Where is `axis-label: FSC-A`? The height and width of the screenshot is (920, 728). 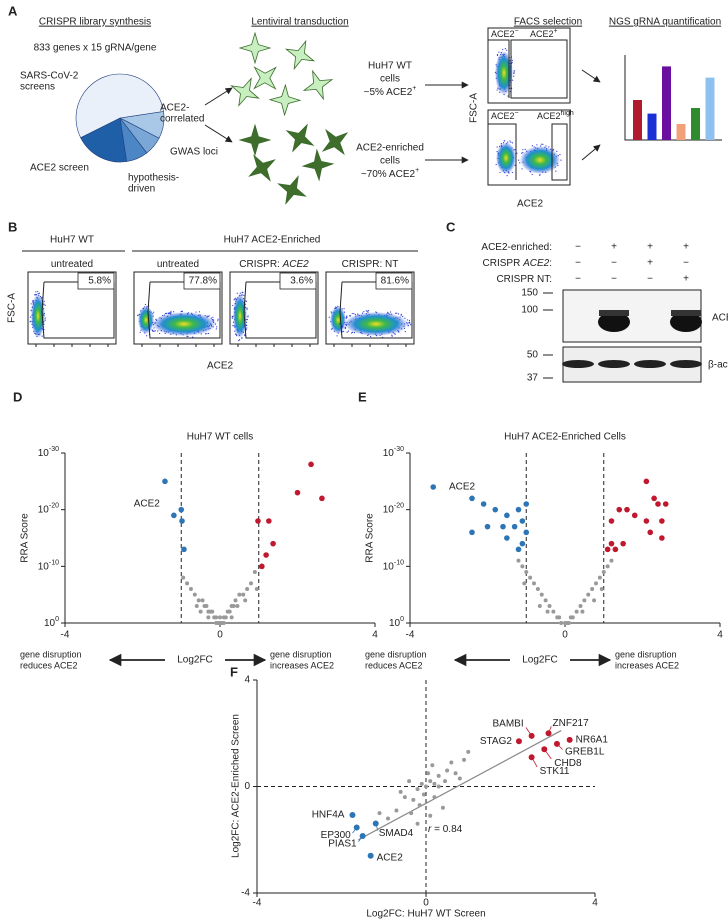 axis-label: FSC-A is located at coordinates (474, 108).